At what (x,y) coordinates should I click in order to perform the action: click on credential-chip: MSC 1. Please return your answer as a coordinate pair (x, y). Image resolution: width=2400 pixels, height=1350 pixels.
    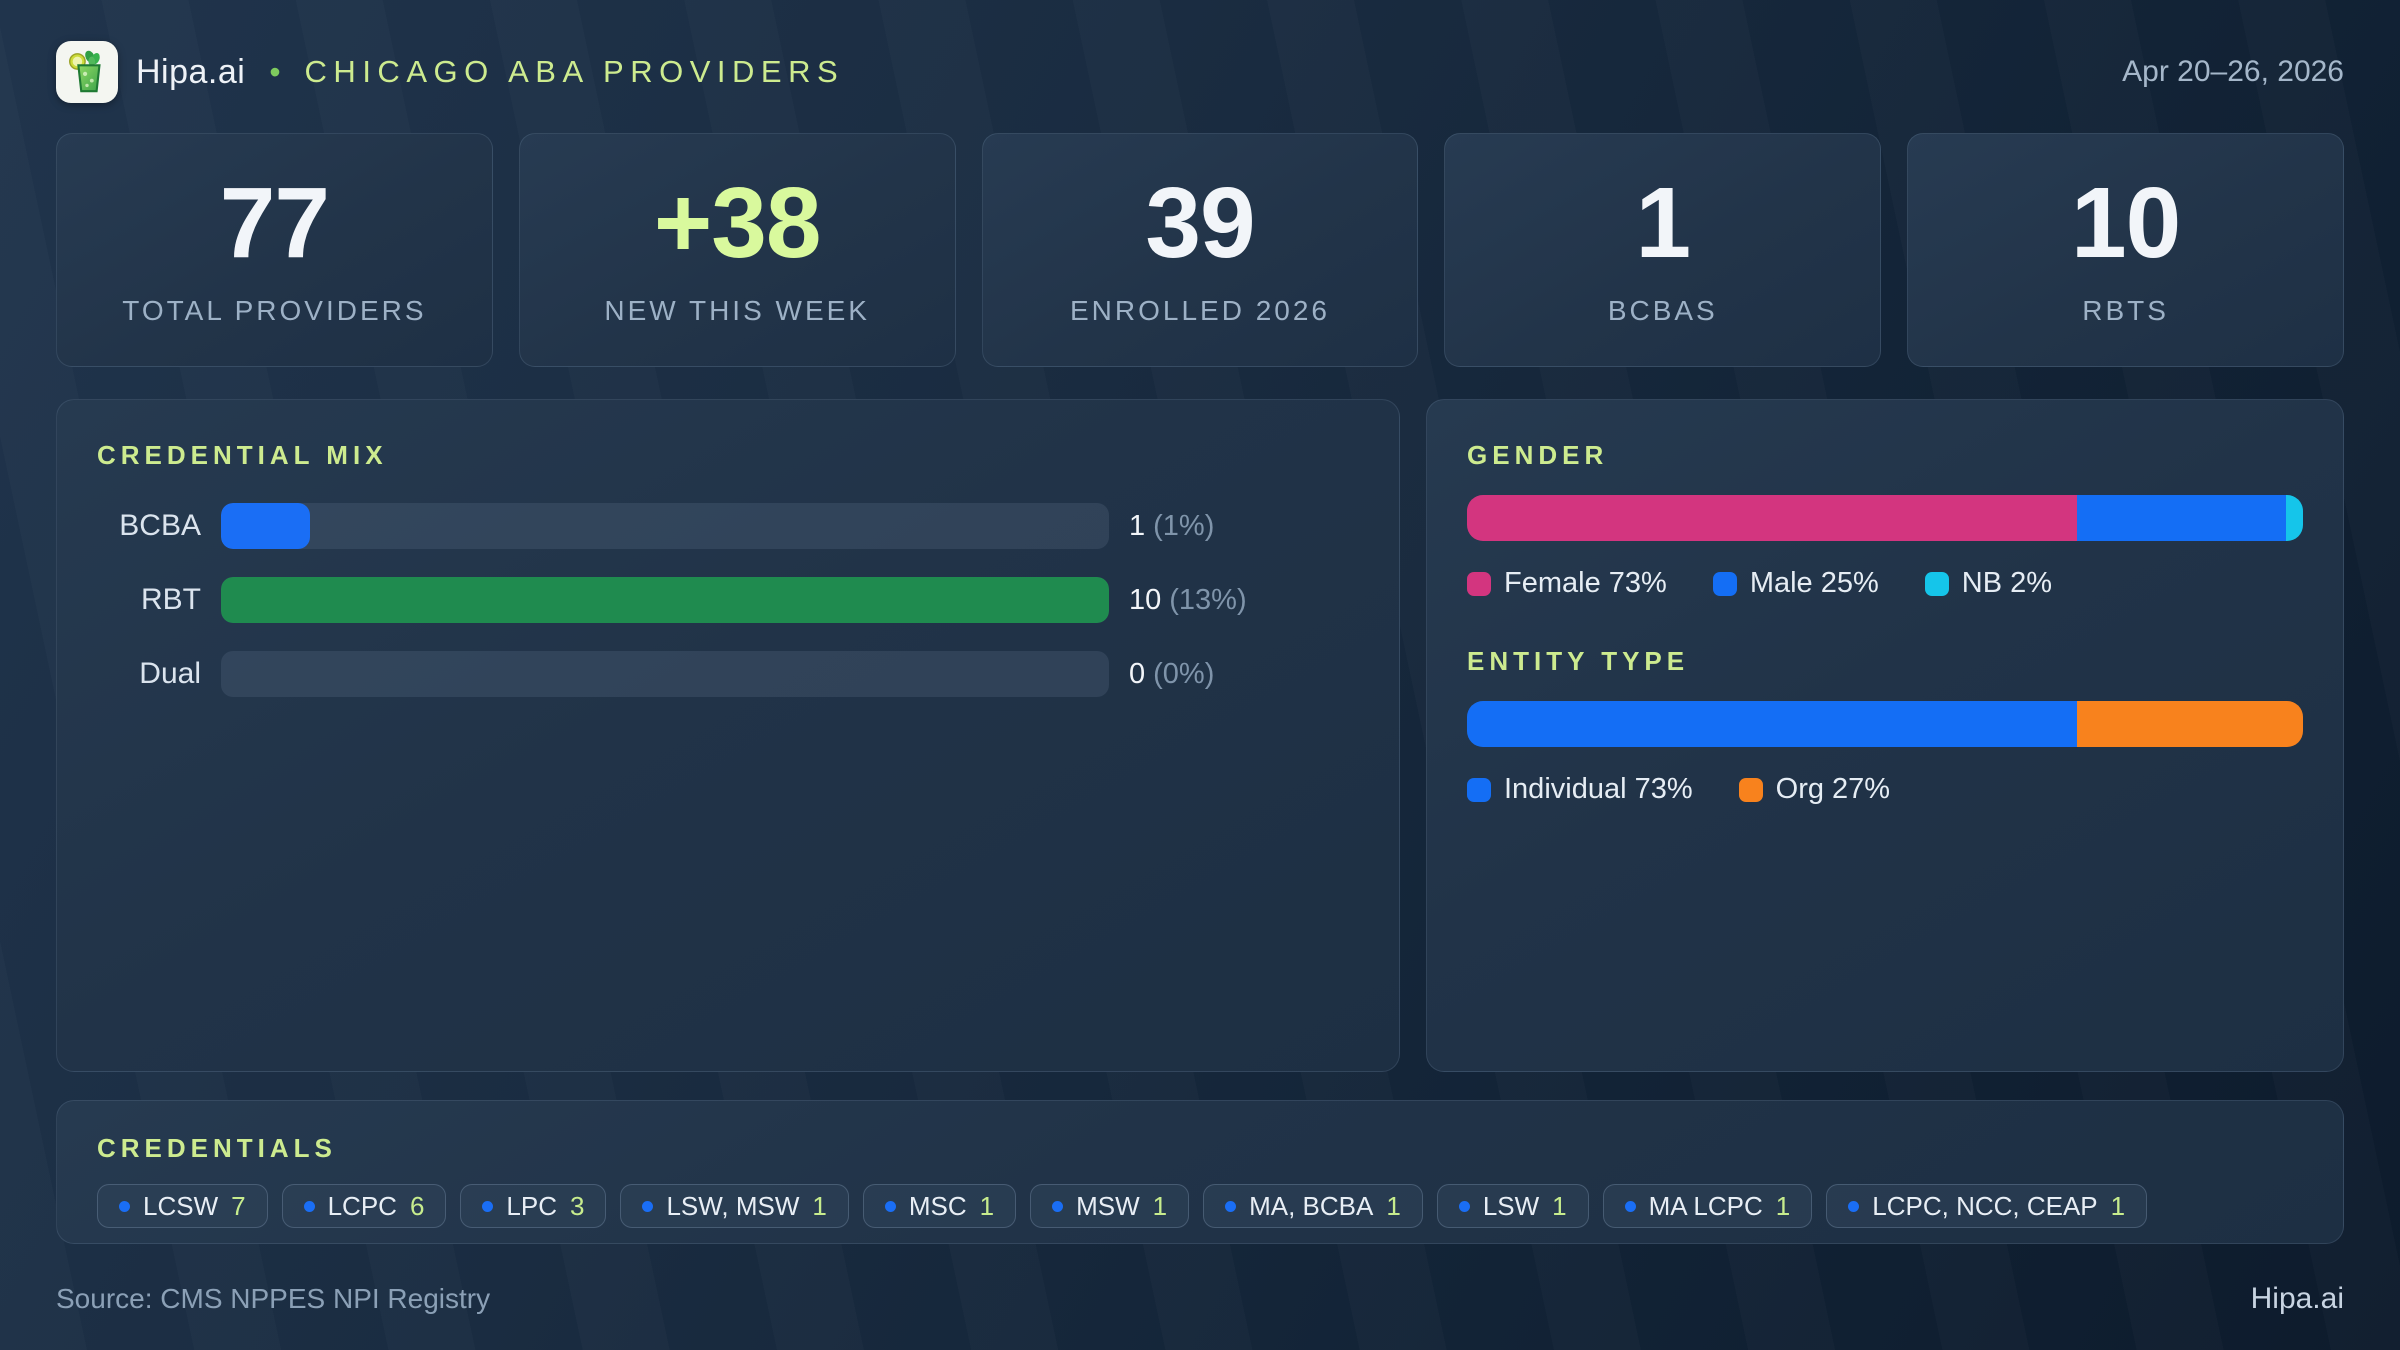
    Looking at the image, I should click on (939, 1206).